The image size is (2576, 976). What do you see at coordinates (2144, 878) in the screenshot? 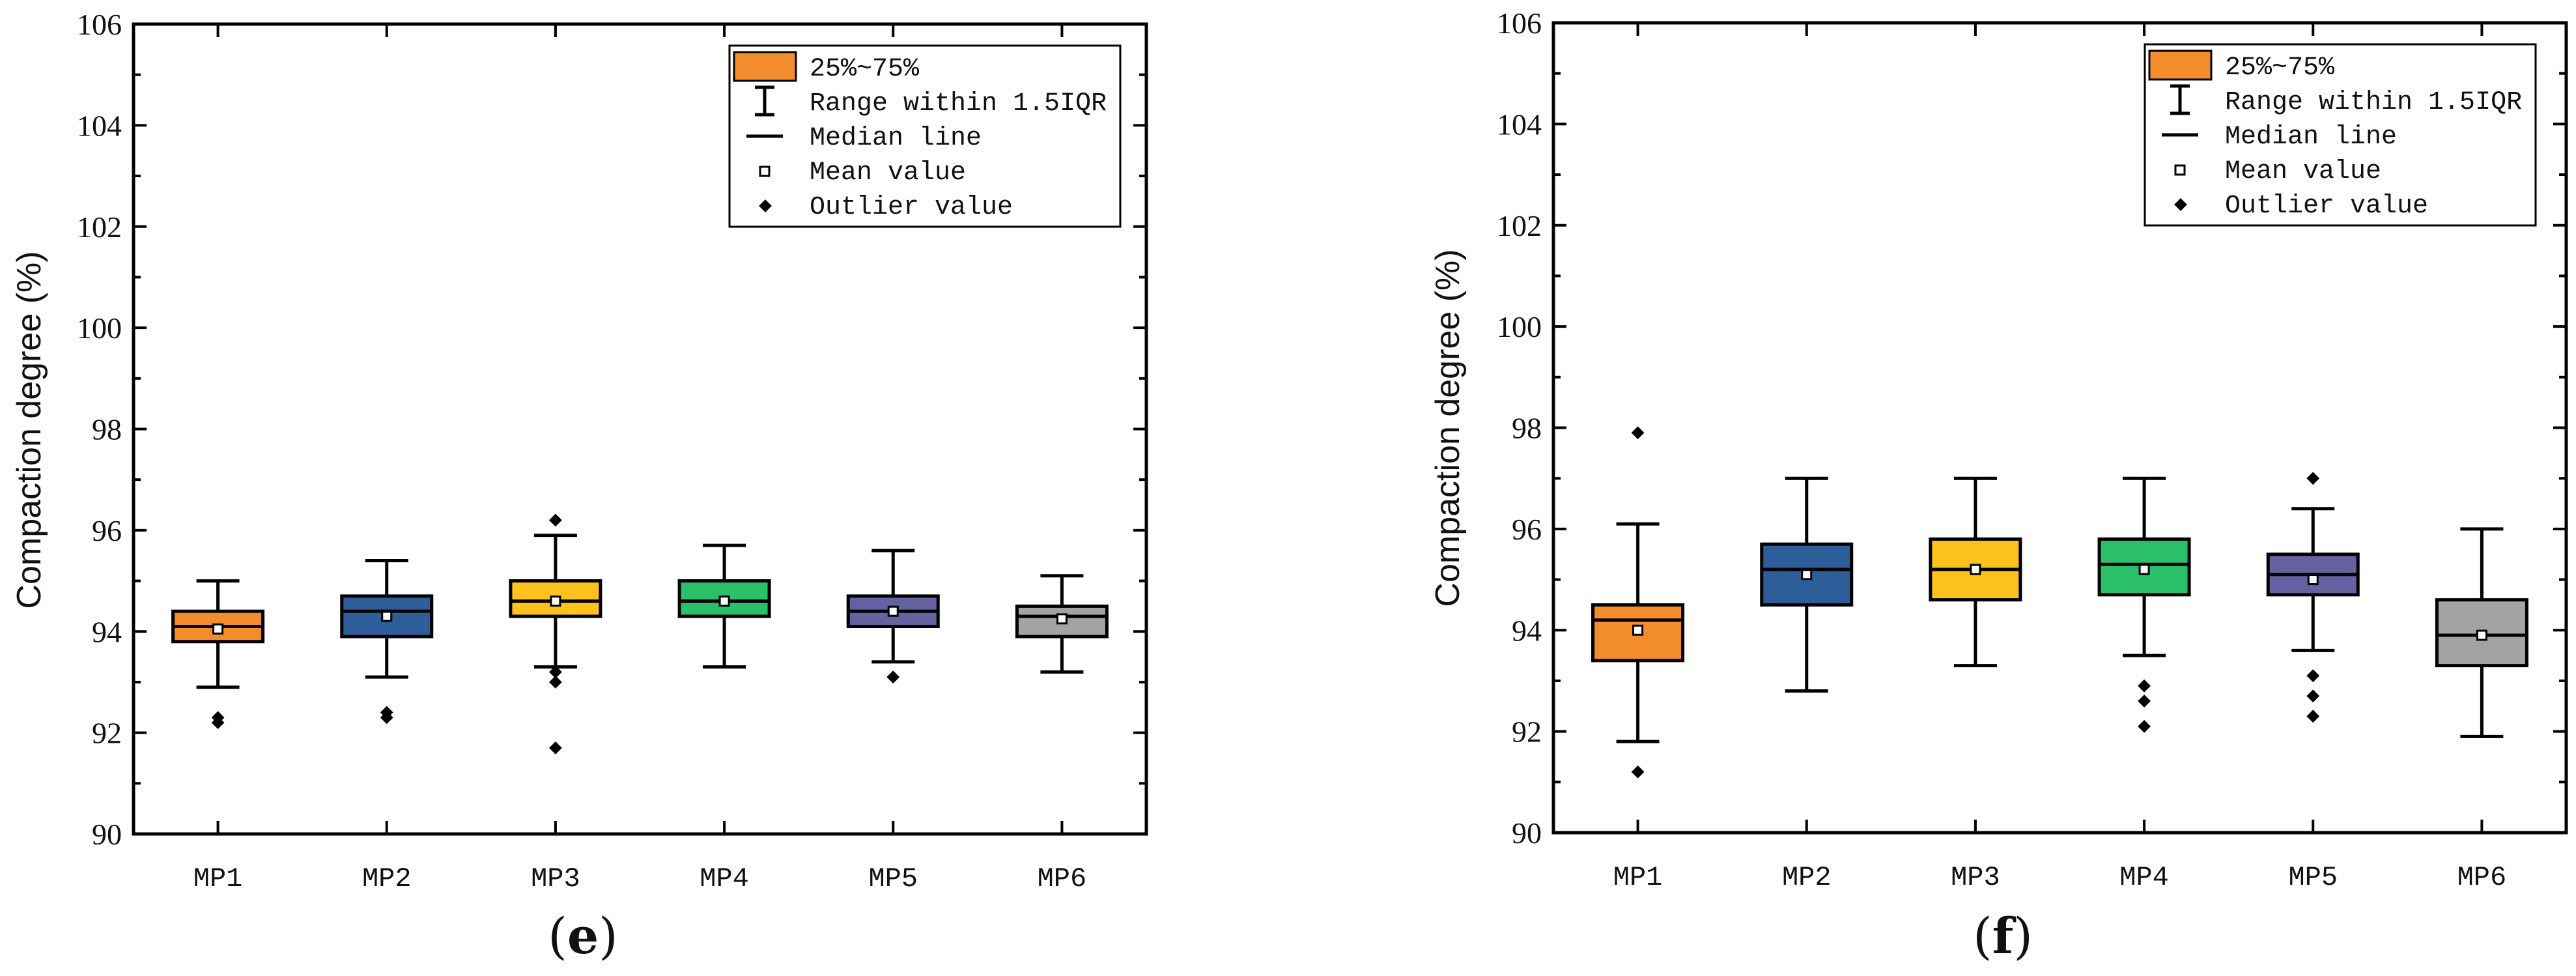
I see `x-tick-label: MP4` at bounding box center [2144, 878].